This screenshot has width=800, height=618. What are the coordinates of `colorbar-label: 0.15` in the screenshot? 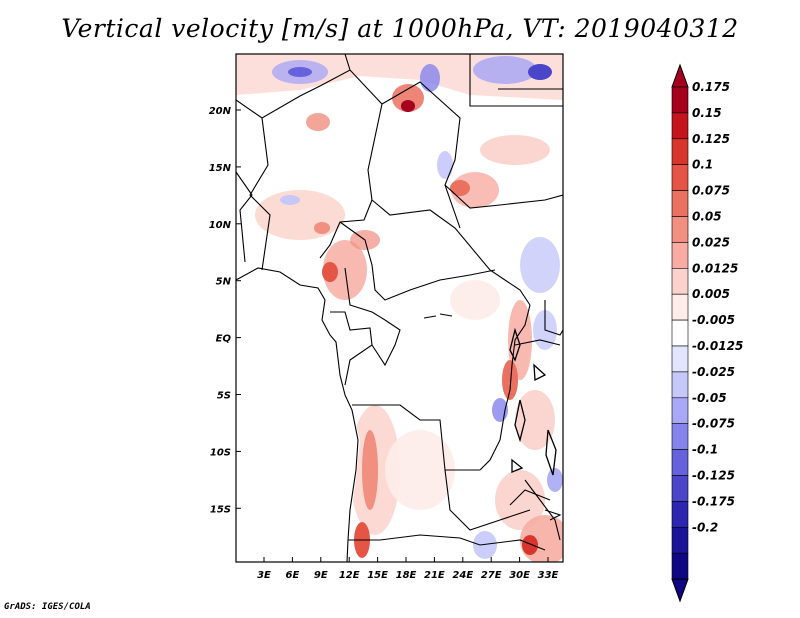 It's located at (707, 113).